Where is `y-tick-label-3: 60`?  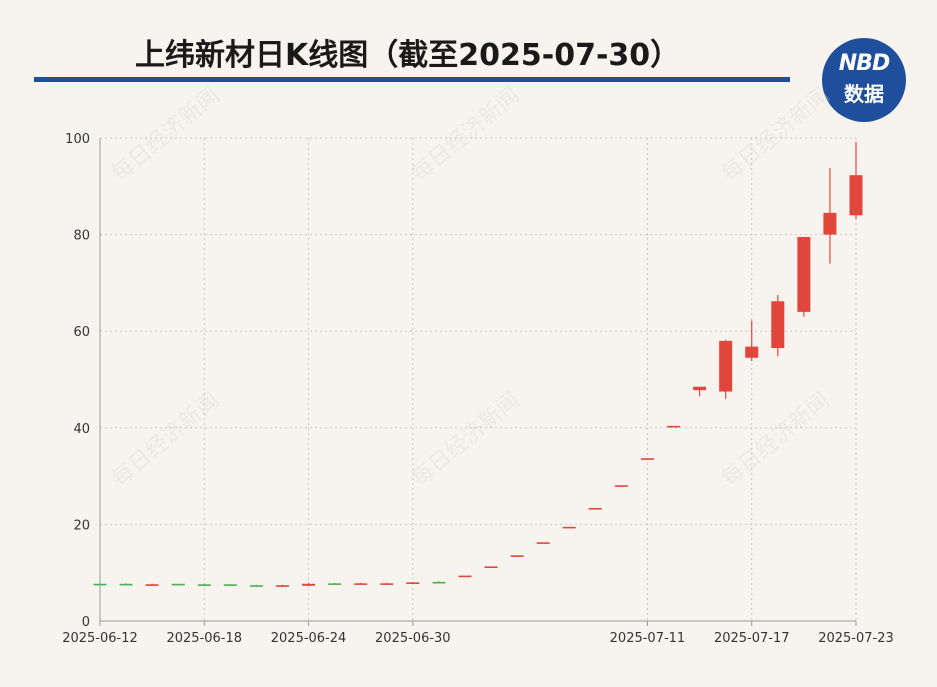 y-tick-label-3: 60 is located at coordinates (81, 332).